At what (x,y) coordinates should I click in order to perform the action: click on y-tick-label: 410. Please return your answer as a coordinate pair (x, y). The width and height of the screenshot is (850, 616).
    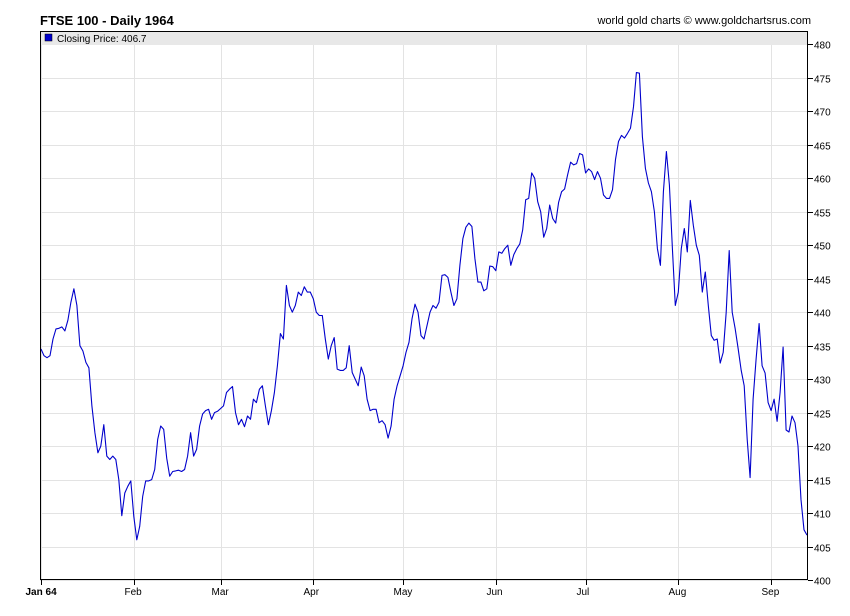
    Looking at the image, I should click on (822, 515).